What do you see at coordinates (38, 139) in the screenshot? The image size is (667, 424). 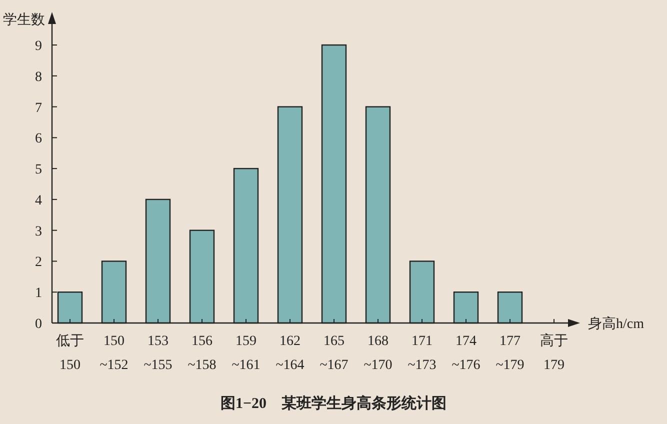 I see `y-tick-label: 6` at bounding box center [38, 139].